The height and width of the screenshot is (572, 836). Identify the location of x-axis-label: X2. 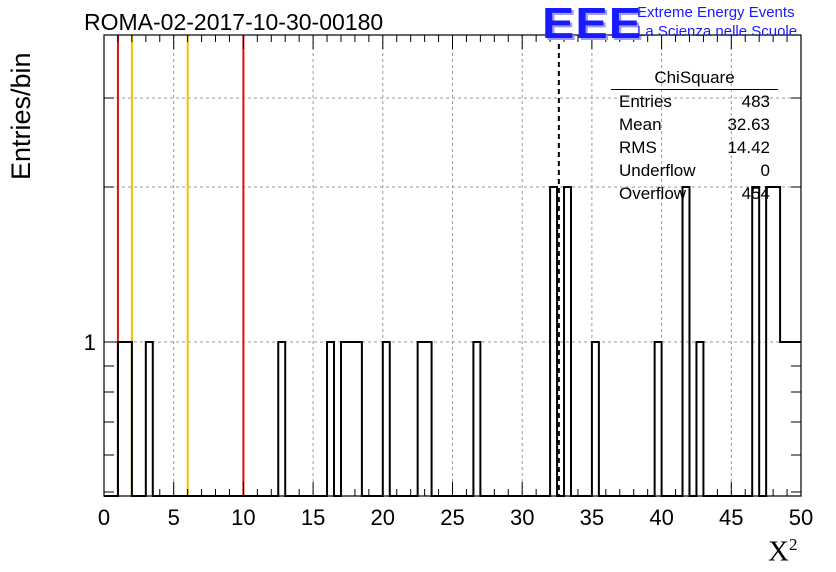
(782, 552).